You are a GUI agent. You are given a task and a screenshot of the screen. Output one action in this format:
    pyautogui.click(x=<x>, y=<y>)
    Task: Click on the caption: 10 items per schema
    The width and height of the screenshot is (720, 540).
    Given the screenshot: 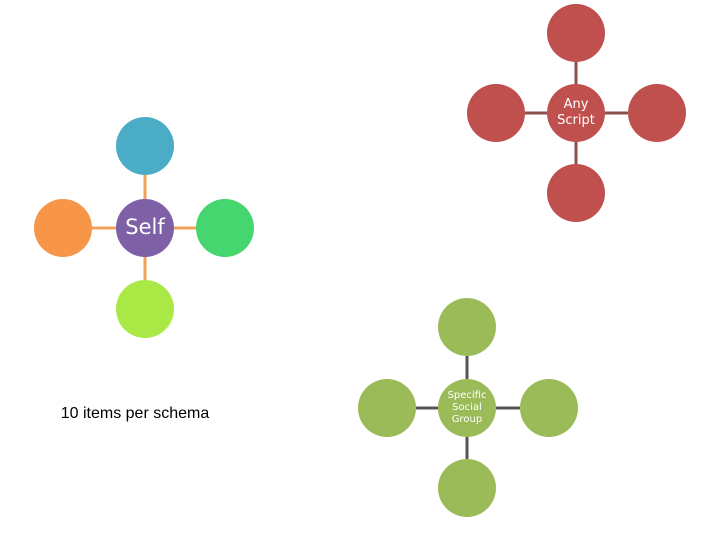 What is the action you would take?
    pyautogui.click(x=135, y=413)
    